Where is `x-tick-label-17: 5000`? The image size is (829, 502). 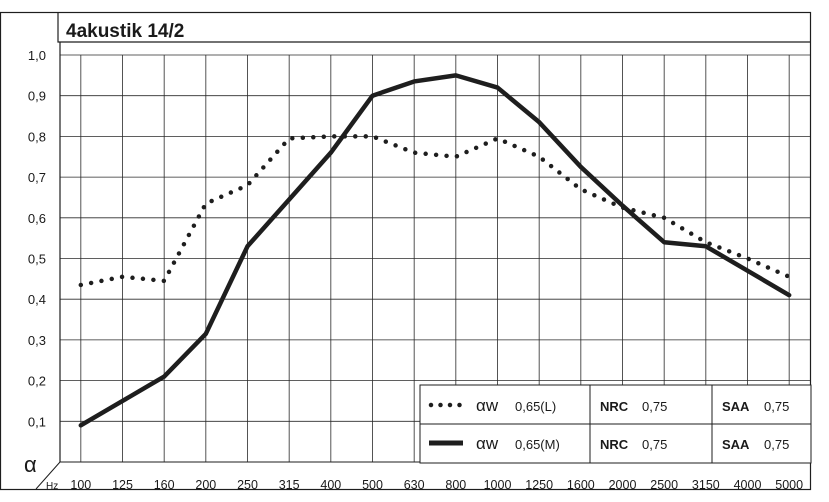
x-tick-label-17: 5000 is located at coordinates (789, 485).